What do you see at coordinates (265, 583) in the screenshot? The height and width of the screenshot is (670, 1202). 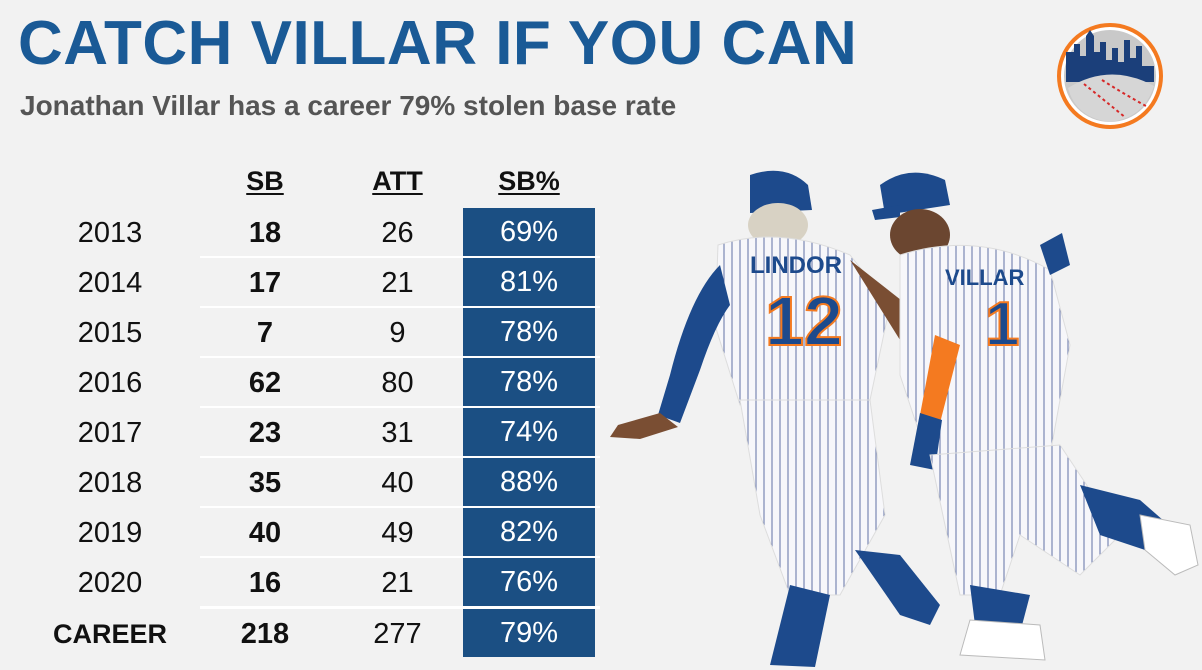 I see `sb-cell: 16` at bounding box center [265, 583].